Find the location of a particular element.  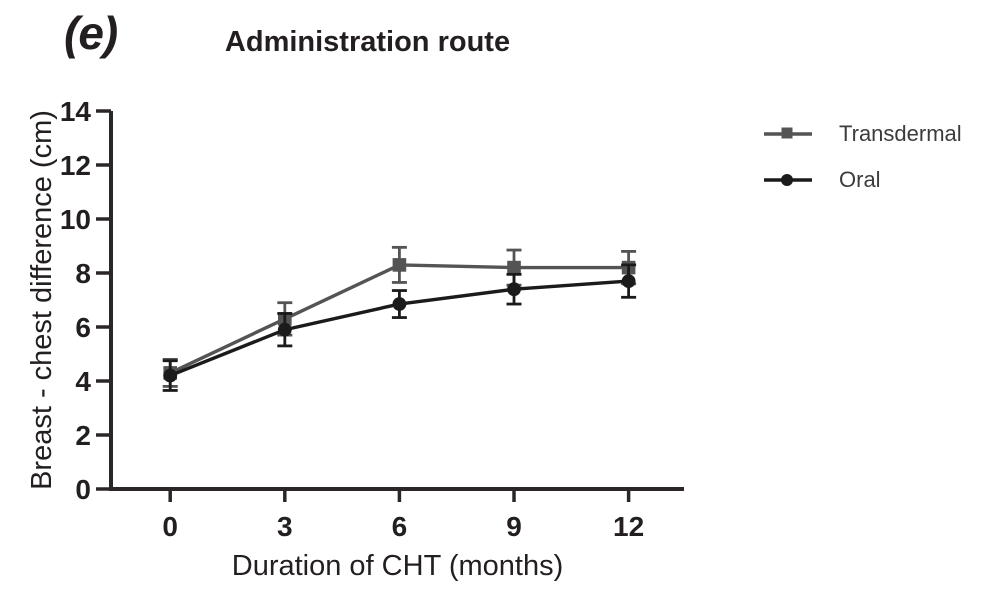

legend-item-transdermal: Transdermal is located at coordinates (863, 134).